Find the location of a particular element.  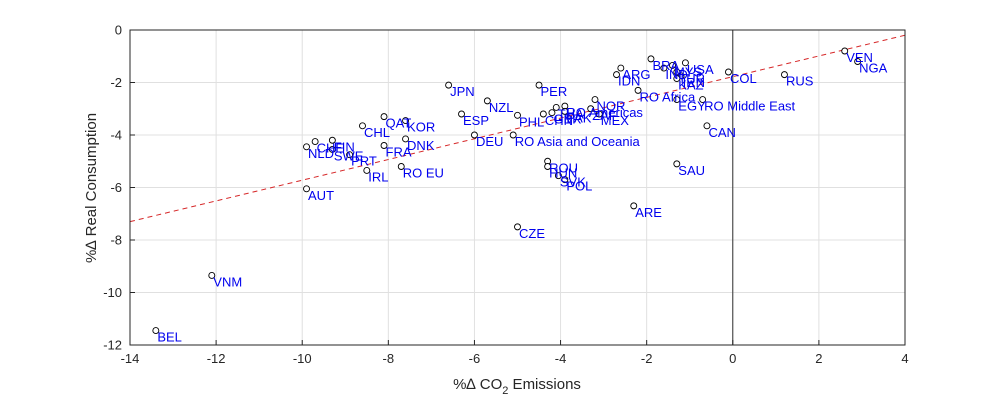

point-label: IND is located at coordinates (676, 74).